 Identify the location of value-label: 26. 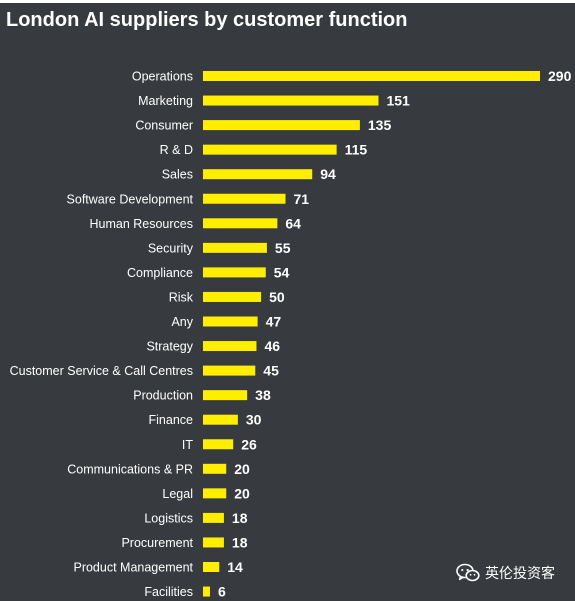
(249, 444).